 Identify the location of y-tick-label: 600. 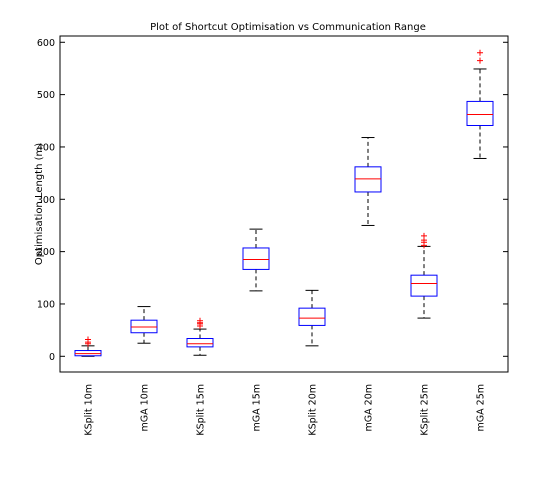
(46, 43).